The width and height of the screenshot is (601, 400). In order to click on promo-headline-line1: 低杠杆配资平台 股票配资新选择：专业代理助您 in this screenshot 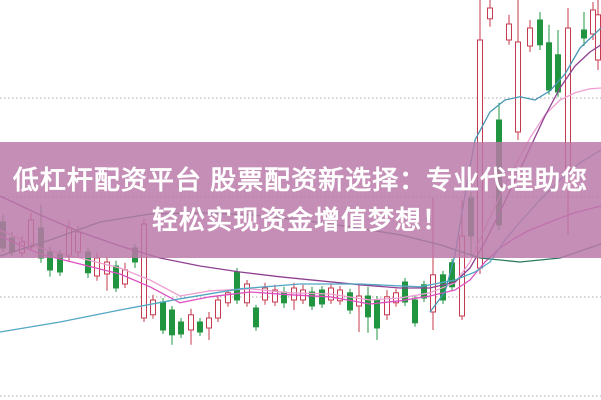, I will do `click(300, 180)`.